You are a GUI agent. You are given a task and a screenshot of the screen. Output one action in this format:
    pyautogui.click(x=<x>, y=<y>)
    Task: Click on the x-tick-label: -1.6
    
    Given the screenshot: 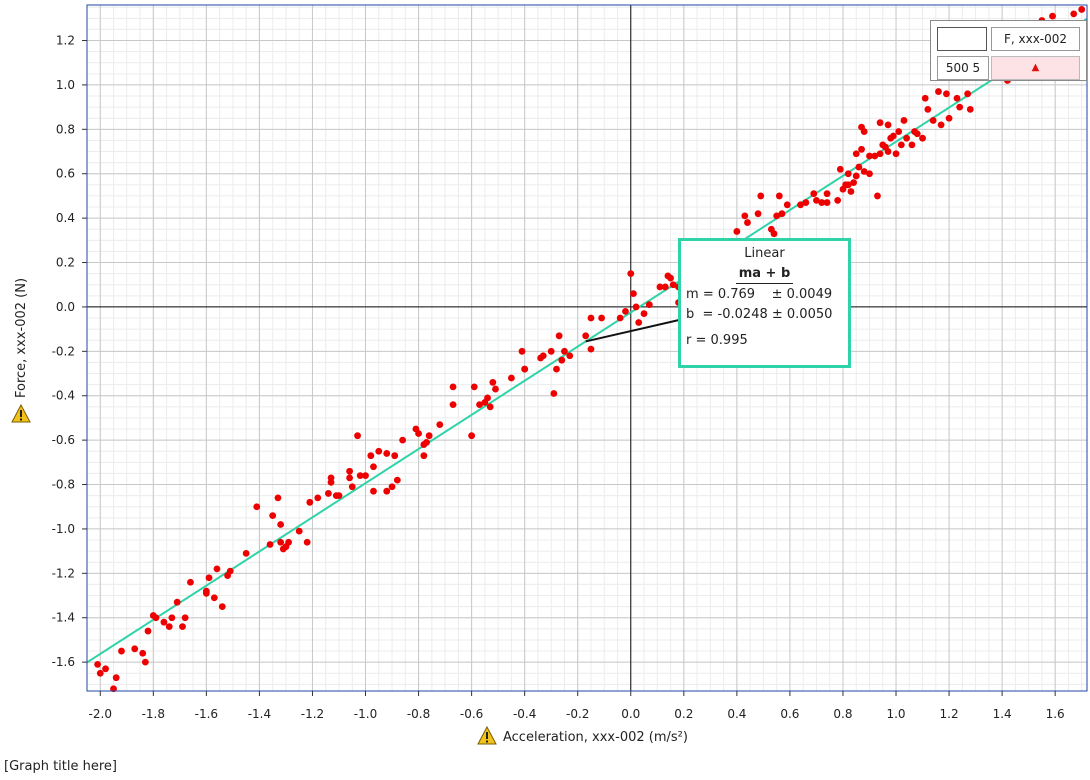 What is the action you would take?
    pyautogui.click(x=206, y=714)
    